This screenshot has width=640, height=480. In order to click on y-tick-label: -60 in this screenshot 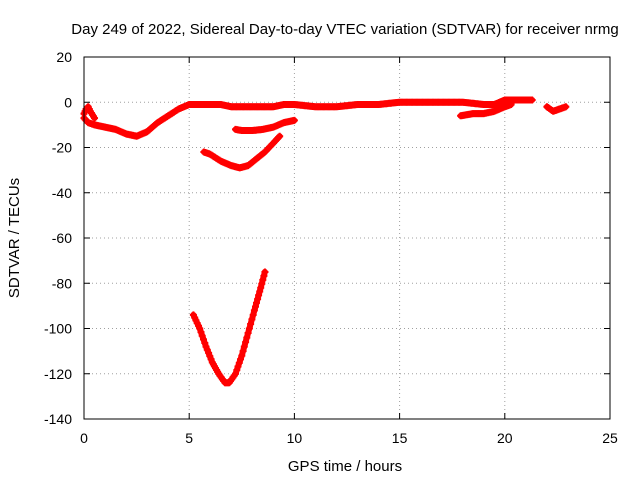, I will do `click(62, 238)`.